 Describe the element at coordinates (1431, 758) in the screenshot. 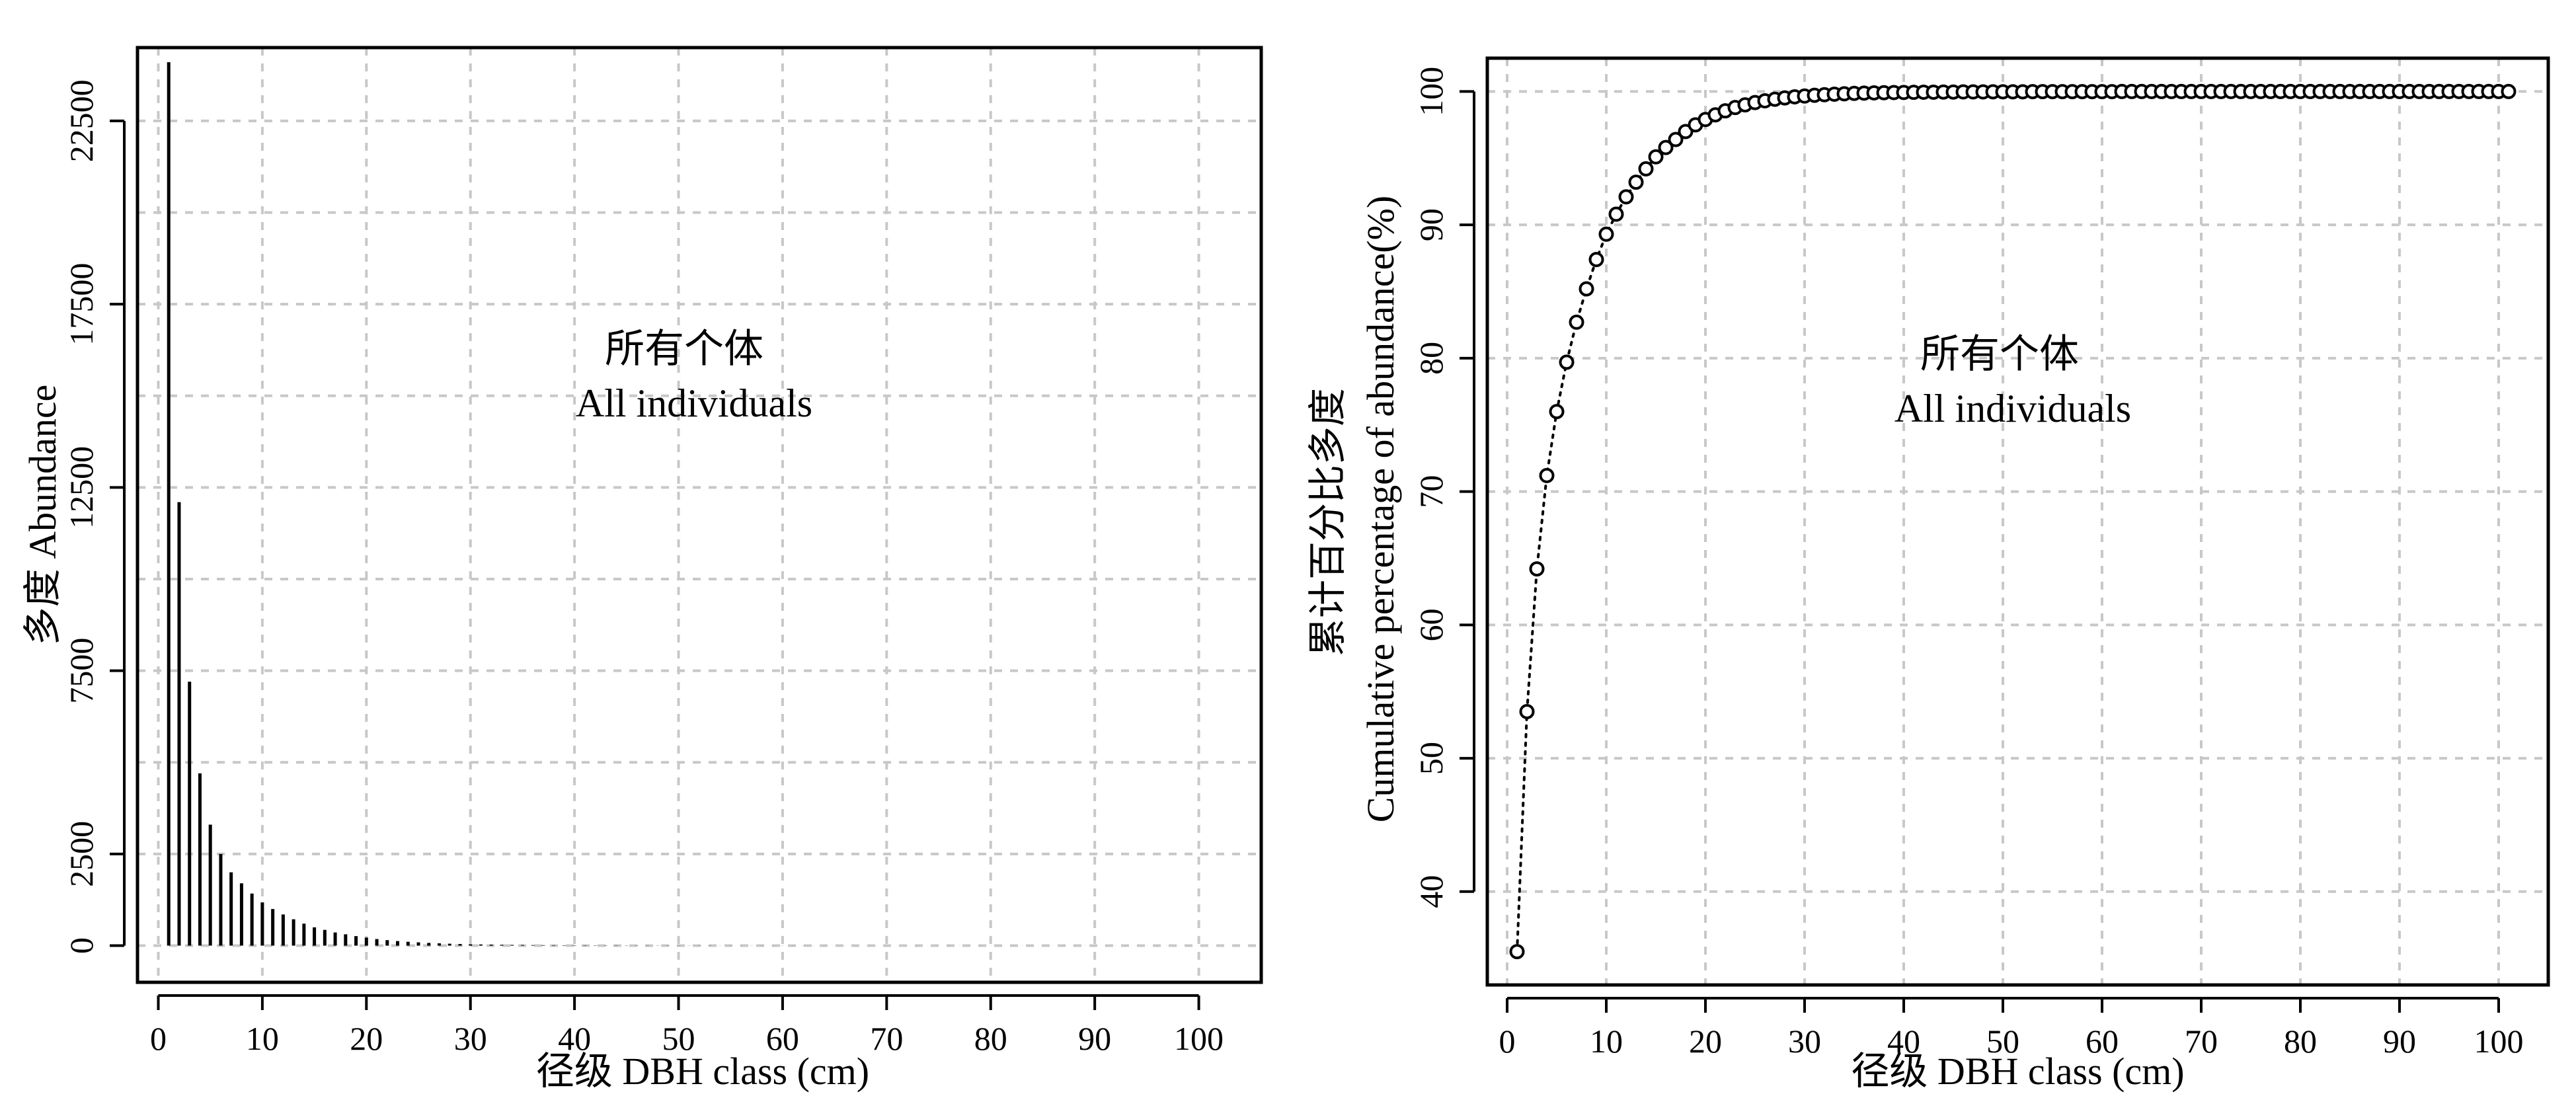

I see `cumulative-y-tick-label: 50` at that location.